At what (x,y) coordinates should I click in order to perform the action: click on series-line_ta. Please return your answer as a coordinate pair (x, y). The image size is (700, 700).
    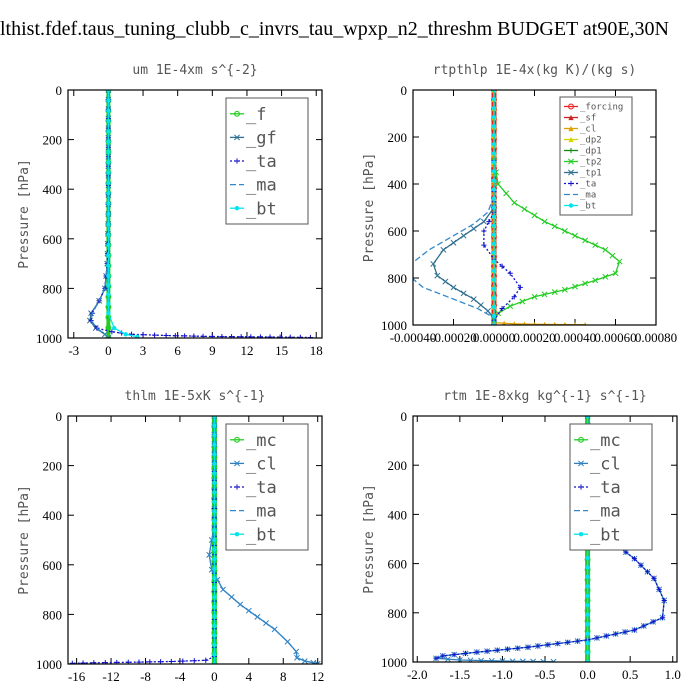
    Looking at the image, I should click on (144, 540).